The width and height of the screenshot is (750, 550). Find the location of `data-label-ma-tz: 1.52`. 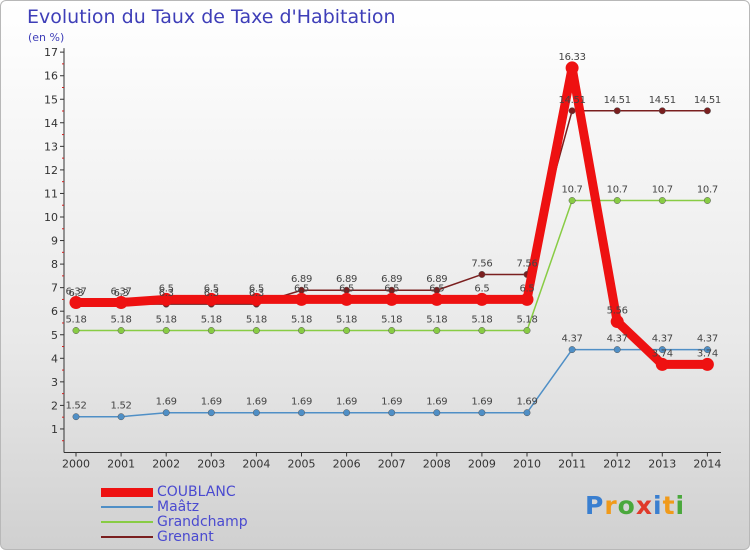

data-label-ma-tz: 1.52 is located at coordinates (121, 406).